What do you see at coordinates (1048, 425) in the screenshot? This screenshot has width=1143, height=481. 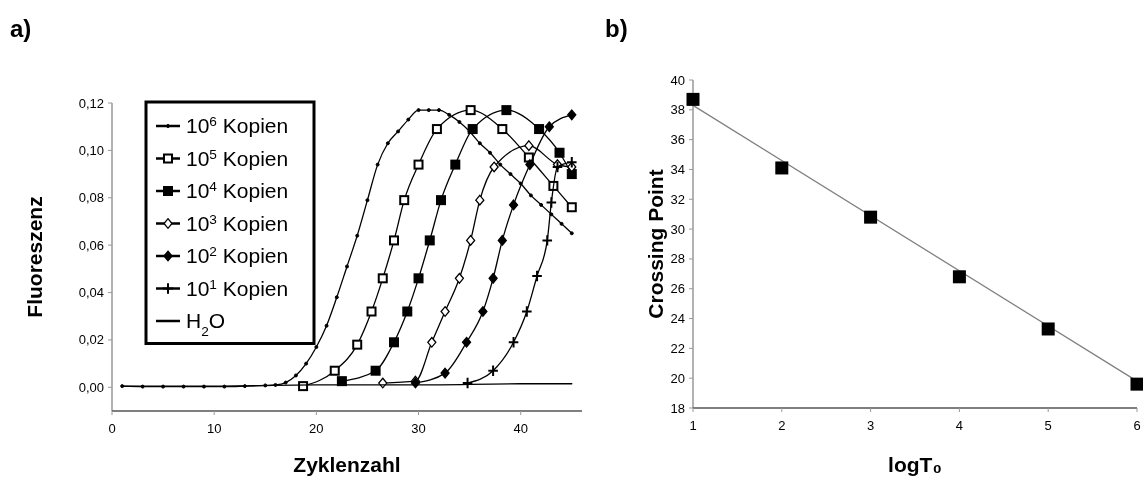 I see `x-tick-label: 5` at bounding box center [1048, 425].